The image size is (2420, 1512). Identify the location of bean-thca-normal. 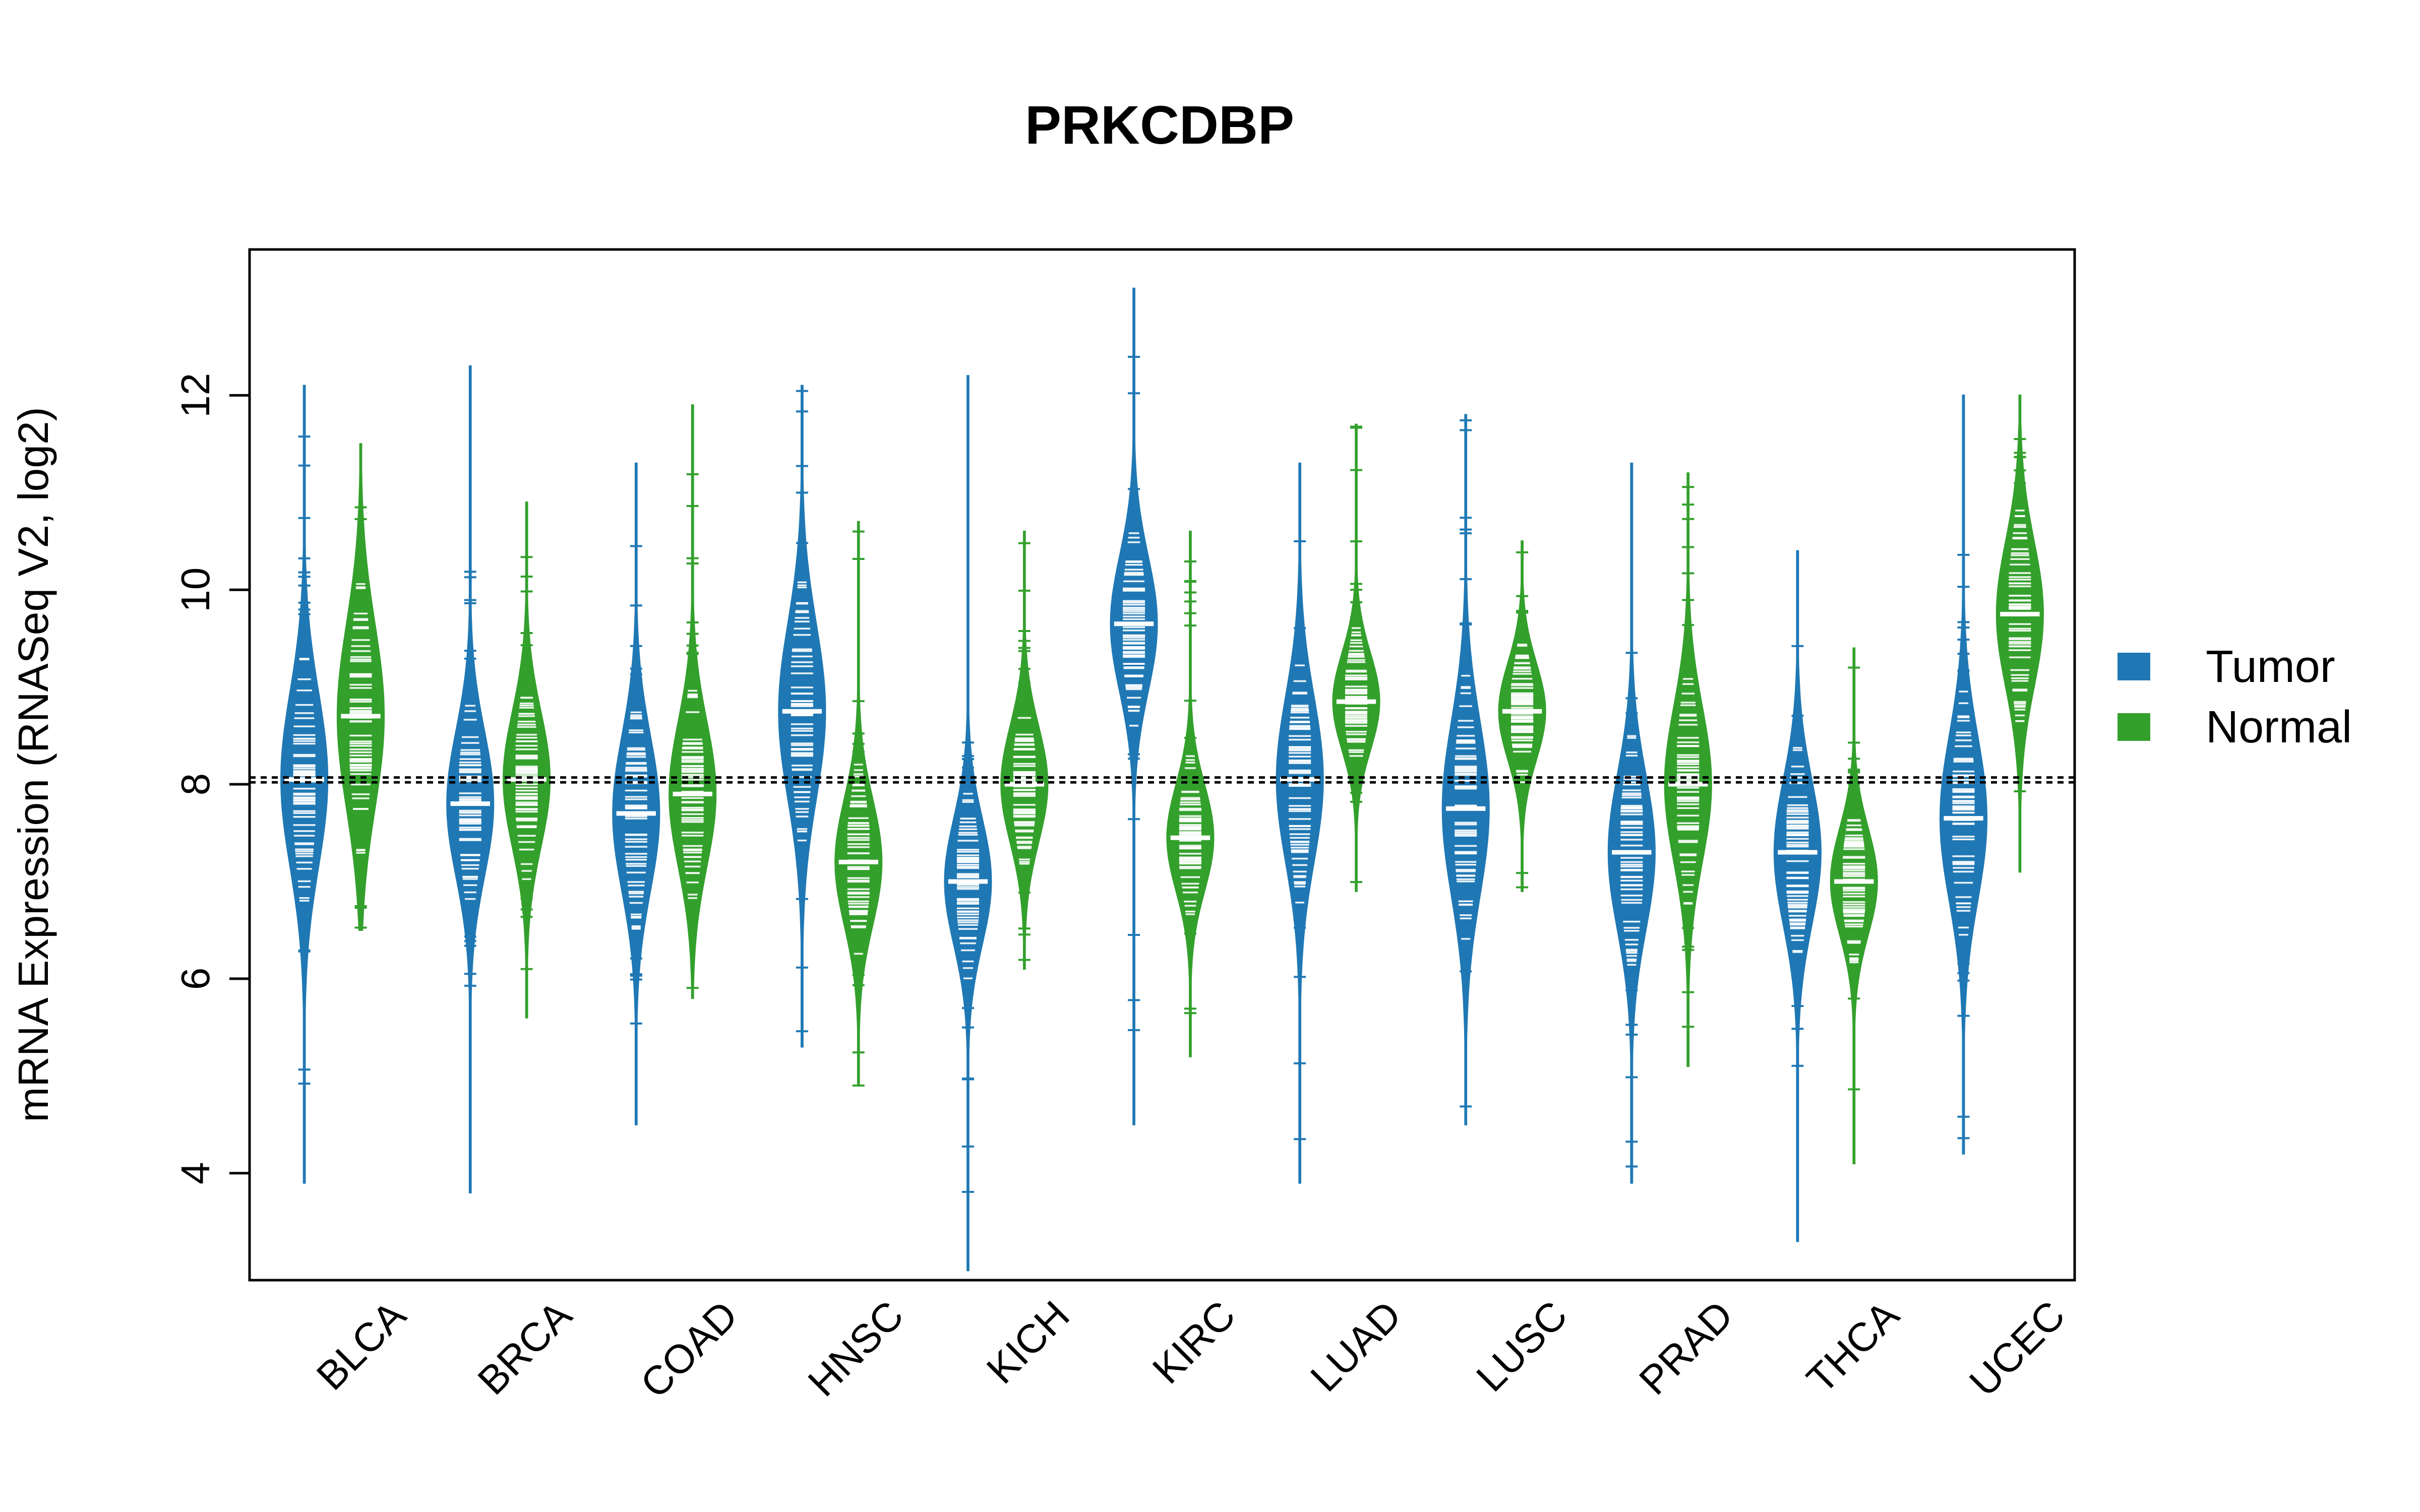
(1854, 905).